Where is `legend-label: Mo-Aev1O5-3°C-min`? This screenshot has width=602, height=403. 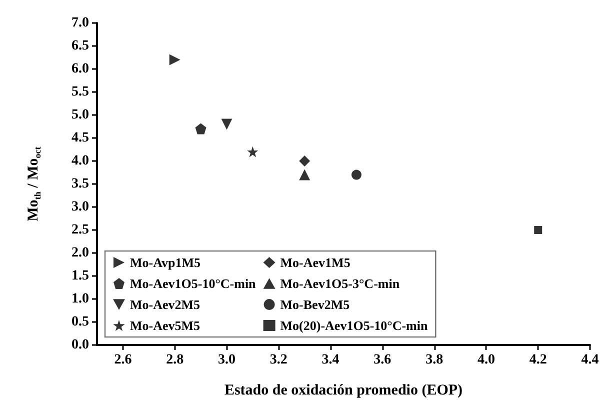 legend-label: Mo-Aev1O5-3°C-min is located at coordinates (340, 283).